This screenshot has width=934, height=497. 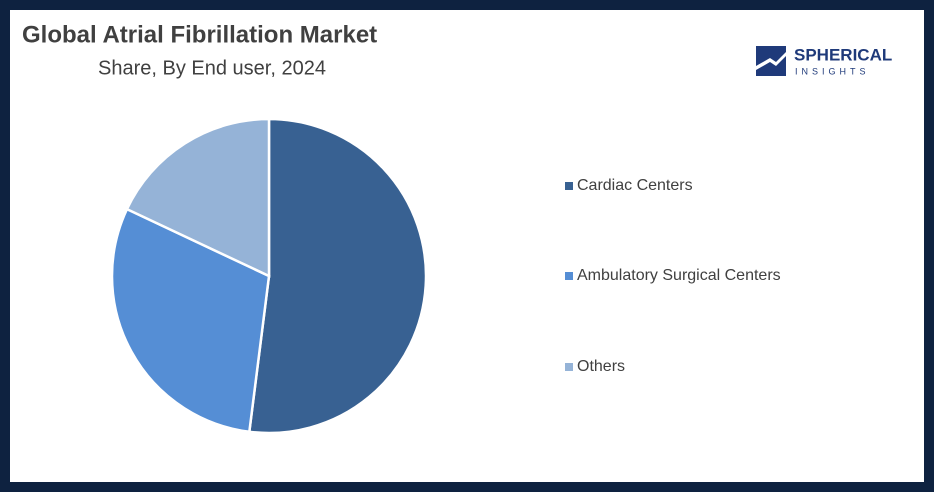 I want to click on chart-title: Global Atrial Fibrillation Market, so click(x=199, y=34).